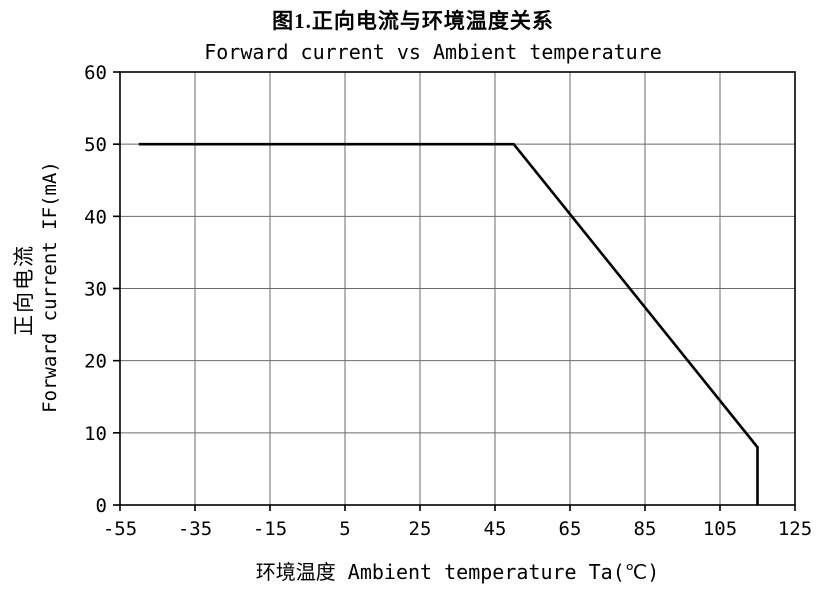 The width and height of the screenshot is (826, 591). I want to click on x-tick-label: 65, so click(570, 529).